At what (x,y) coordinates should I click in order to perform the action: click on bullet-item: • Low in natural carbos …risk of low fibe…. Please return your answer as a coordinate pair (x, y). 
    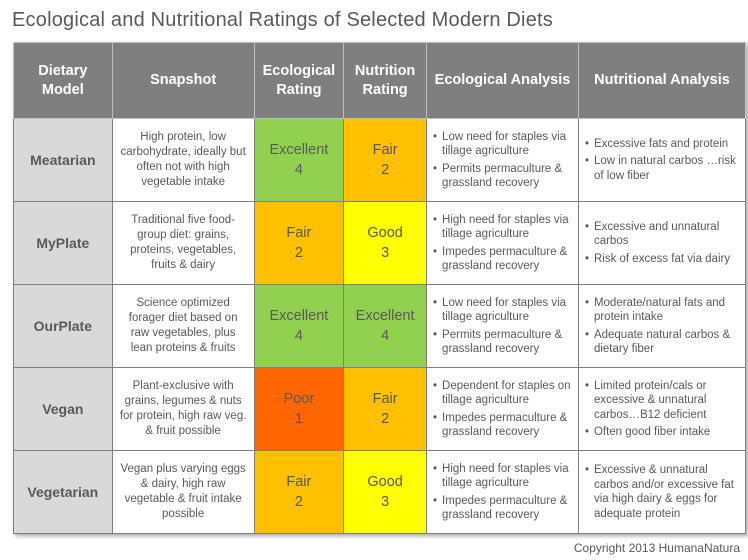
    Looking at the image, I should click on (660, 168).